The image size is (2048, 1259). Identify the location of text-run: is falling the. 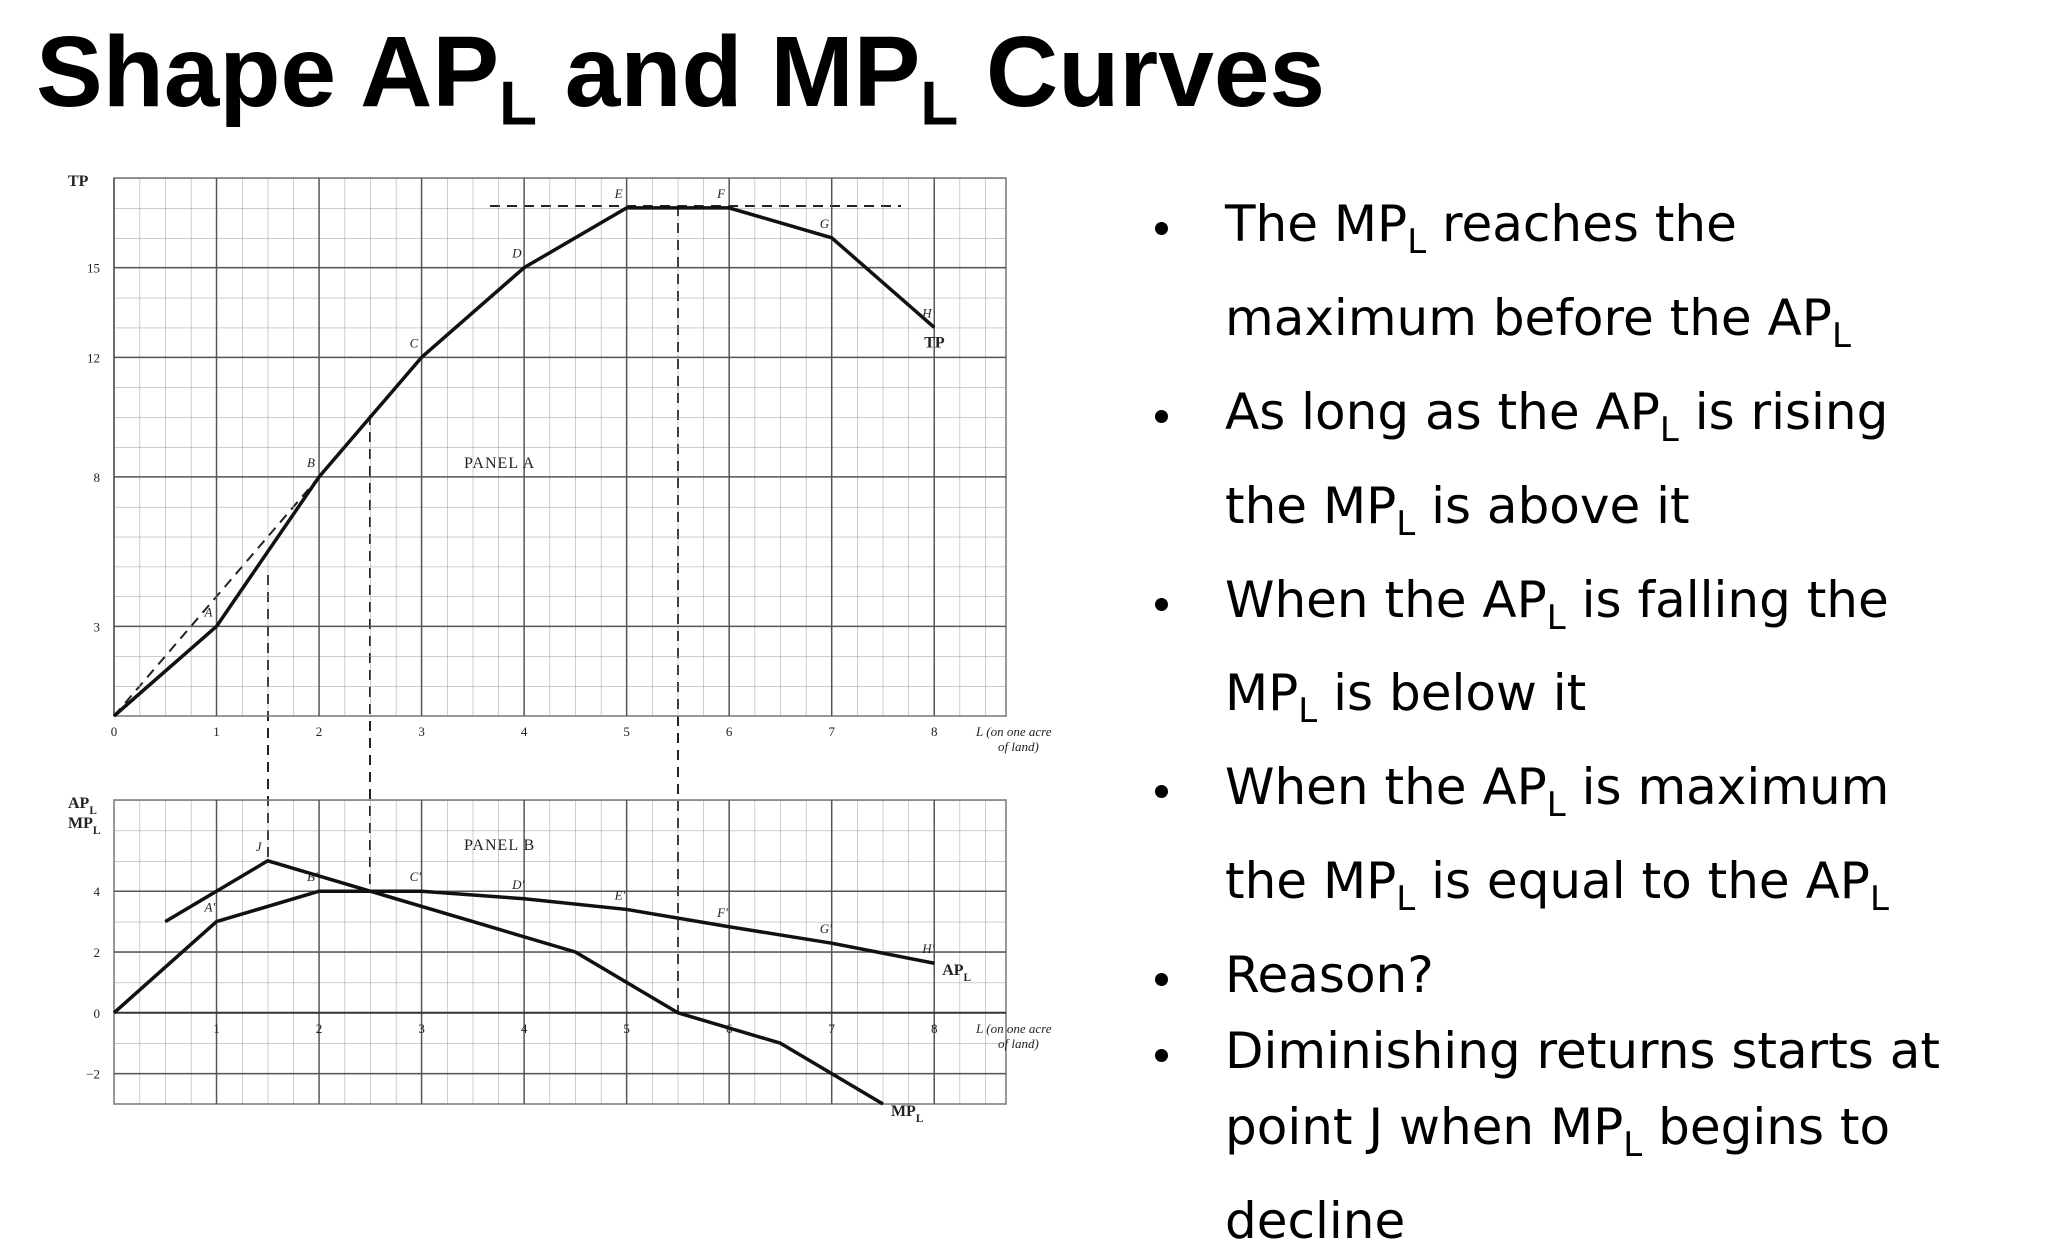
(1727, 599).